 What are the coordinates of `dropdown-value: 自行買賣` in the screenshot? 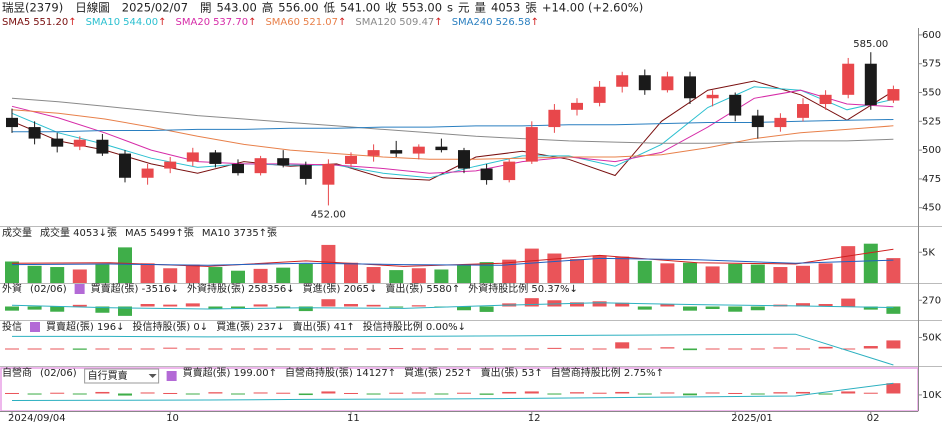 It's located at (108, 375).